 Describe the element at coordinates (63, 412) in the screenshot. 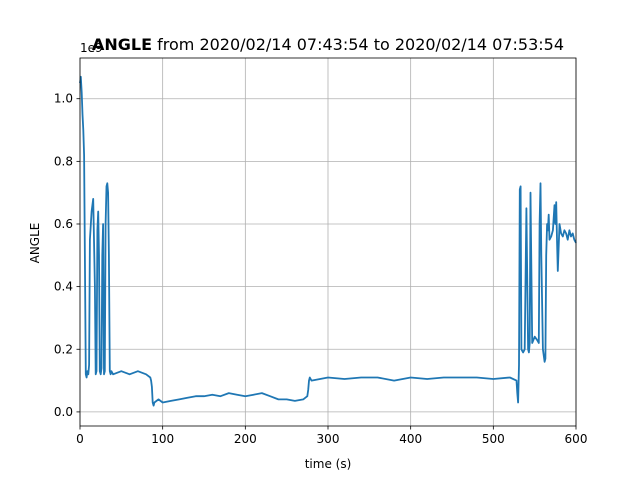

I see `y-tick-label: 0.0` at that location.